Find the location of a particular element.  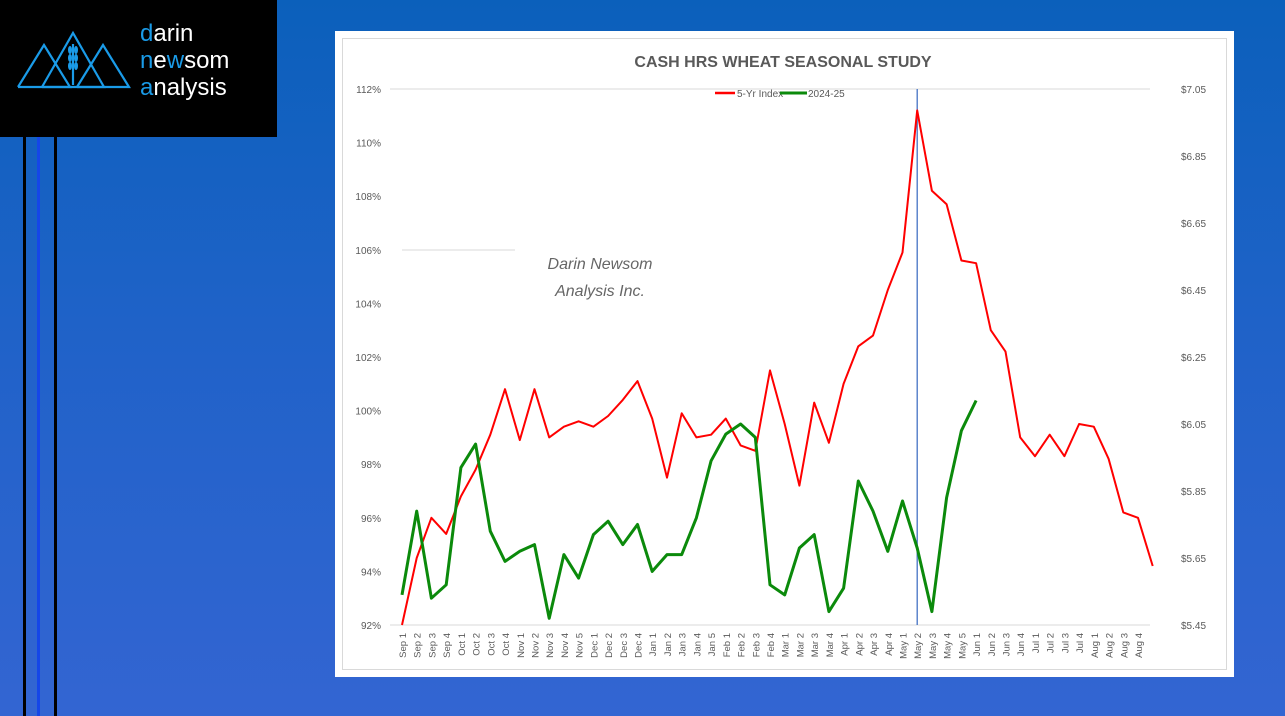

x-tick-label: Aug 2 is located at coordinates (1110, 645).